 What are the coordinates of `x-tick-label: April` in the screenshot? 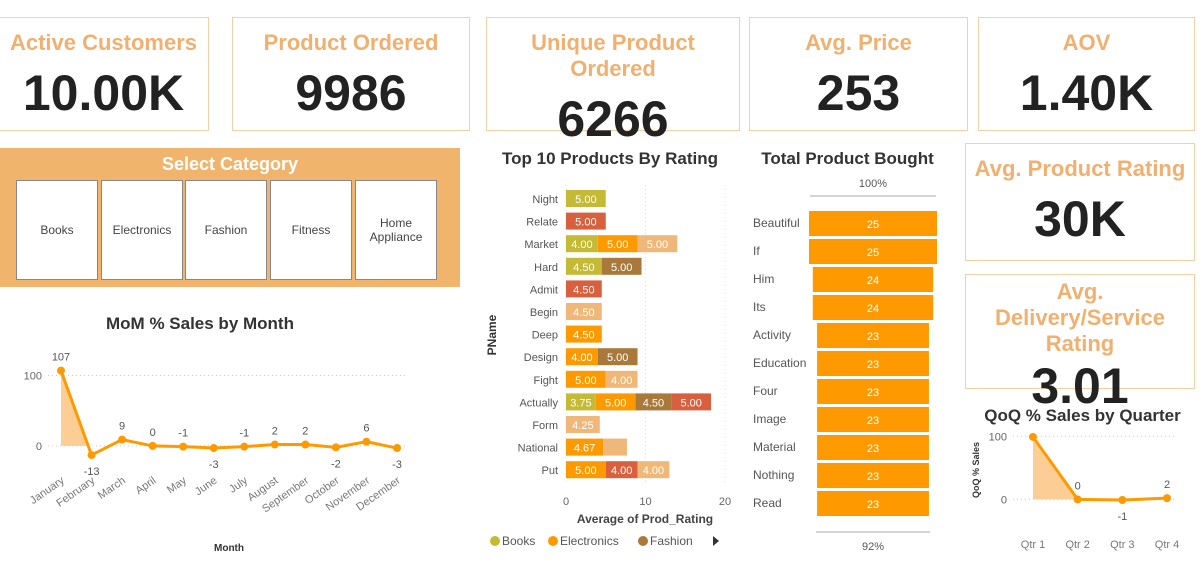 It's located at (145, 486).